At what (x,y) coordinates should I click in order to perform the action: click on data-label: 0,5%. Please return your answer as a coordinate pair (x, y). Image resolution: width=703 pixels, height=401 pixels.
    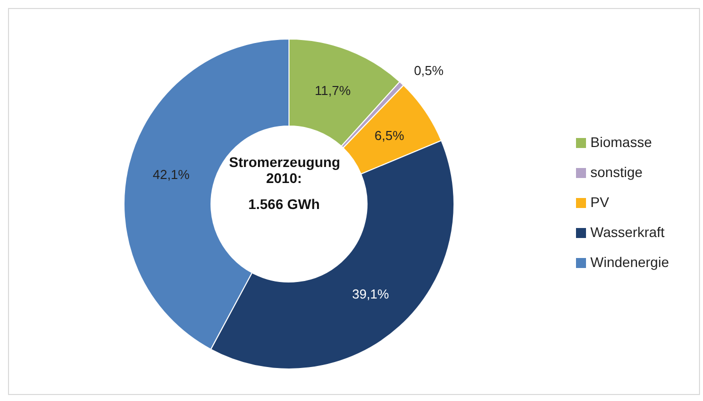
    Looking at the image, I should click on (429, 70).